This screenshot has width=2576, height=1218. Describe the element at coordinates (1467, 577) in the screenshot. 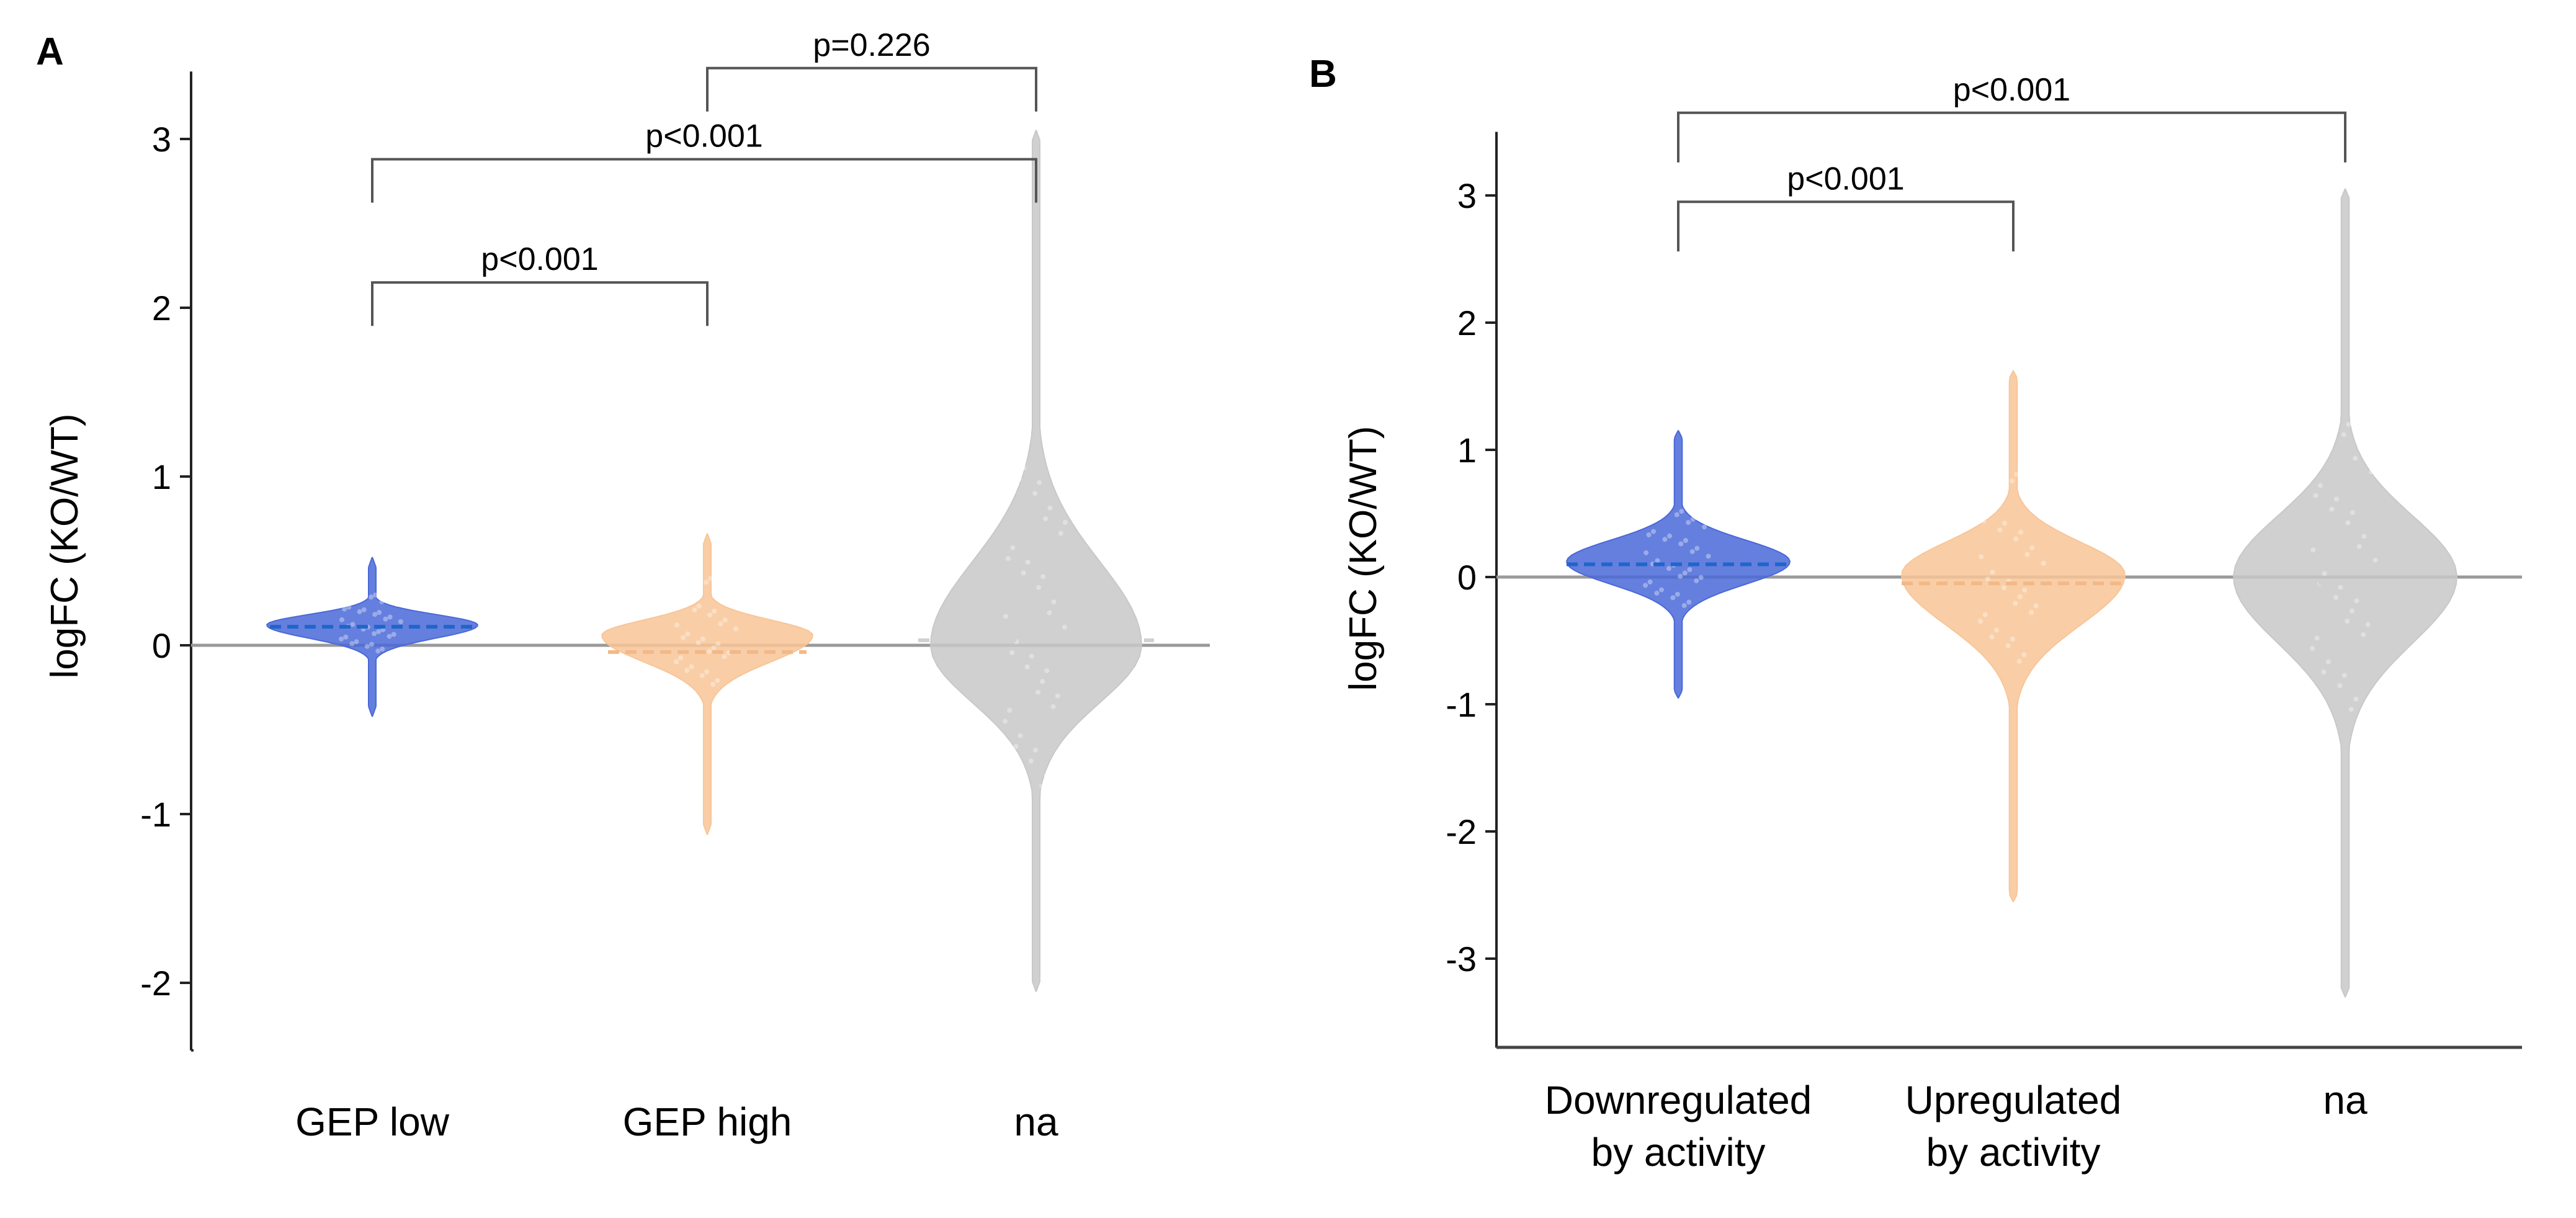

I see `y-tick-label: 0` at that location.